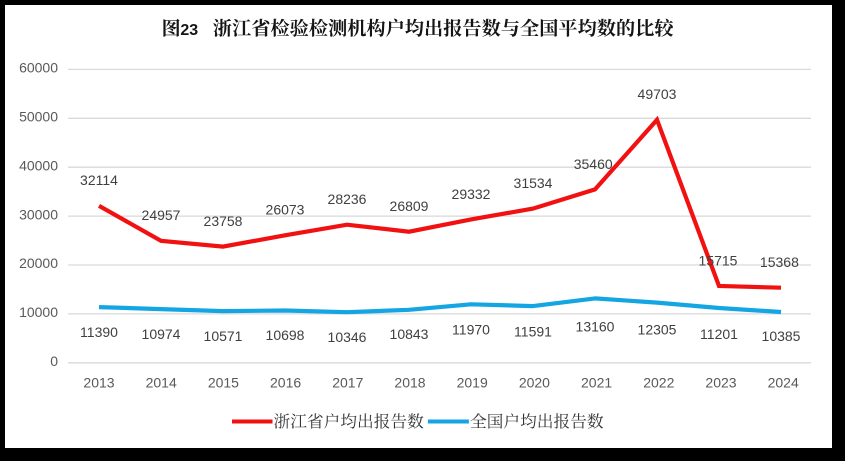 The width and height of the screenshot is (845, 461). Describe the element at coordinates (409, 334) in the screenshot. I see `svg-text: 10843` at that location.